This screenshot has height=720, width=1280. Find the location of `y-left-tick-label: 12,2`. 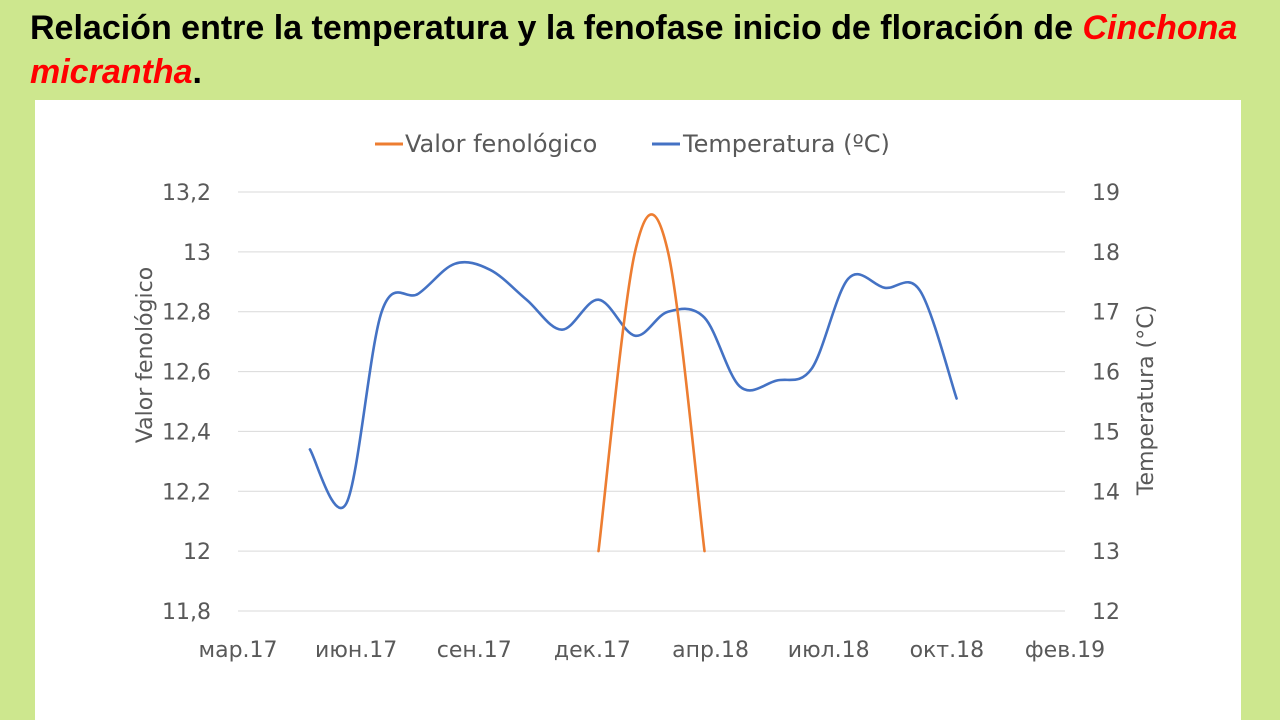

y-left-tick-label: 12,2 is located at coordinates (186, 492).